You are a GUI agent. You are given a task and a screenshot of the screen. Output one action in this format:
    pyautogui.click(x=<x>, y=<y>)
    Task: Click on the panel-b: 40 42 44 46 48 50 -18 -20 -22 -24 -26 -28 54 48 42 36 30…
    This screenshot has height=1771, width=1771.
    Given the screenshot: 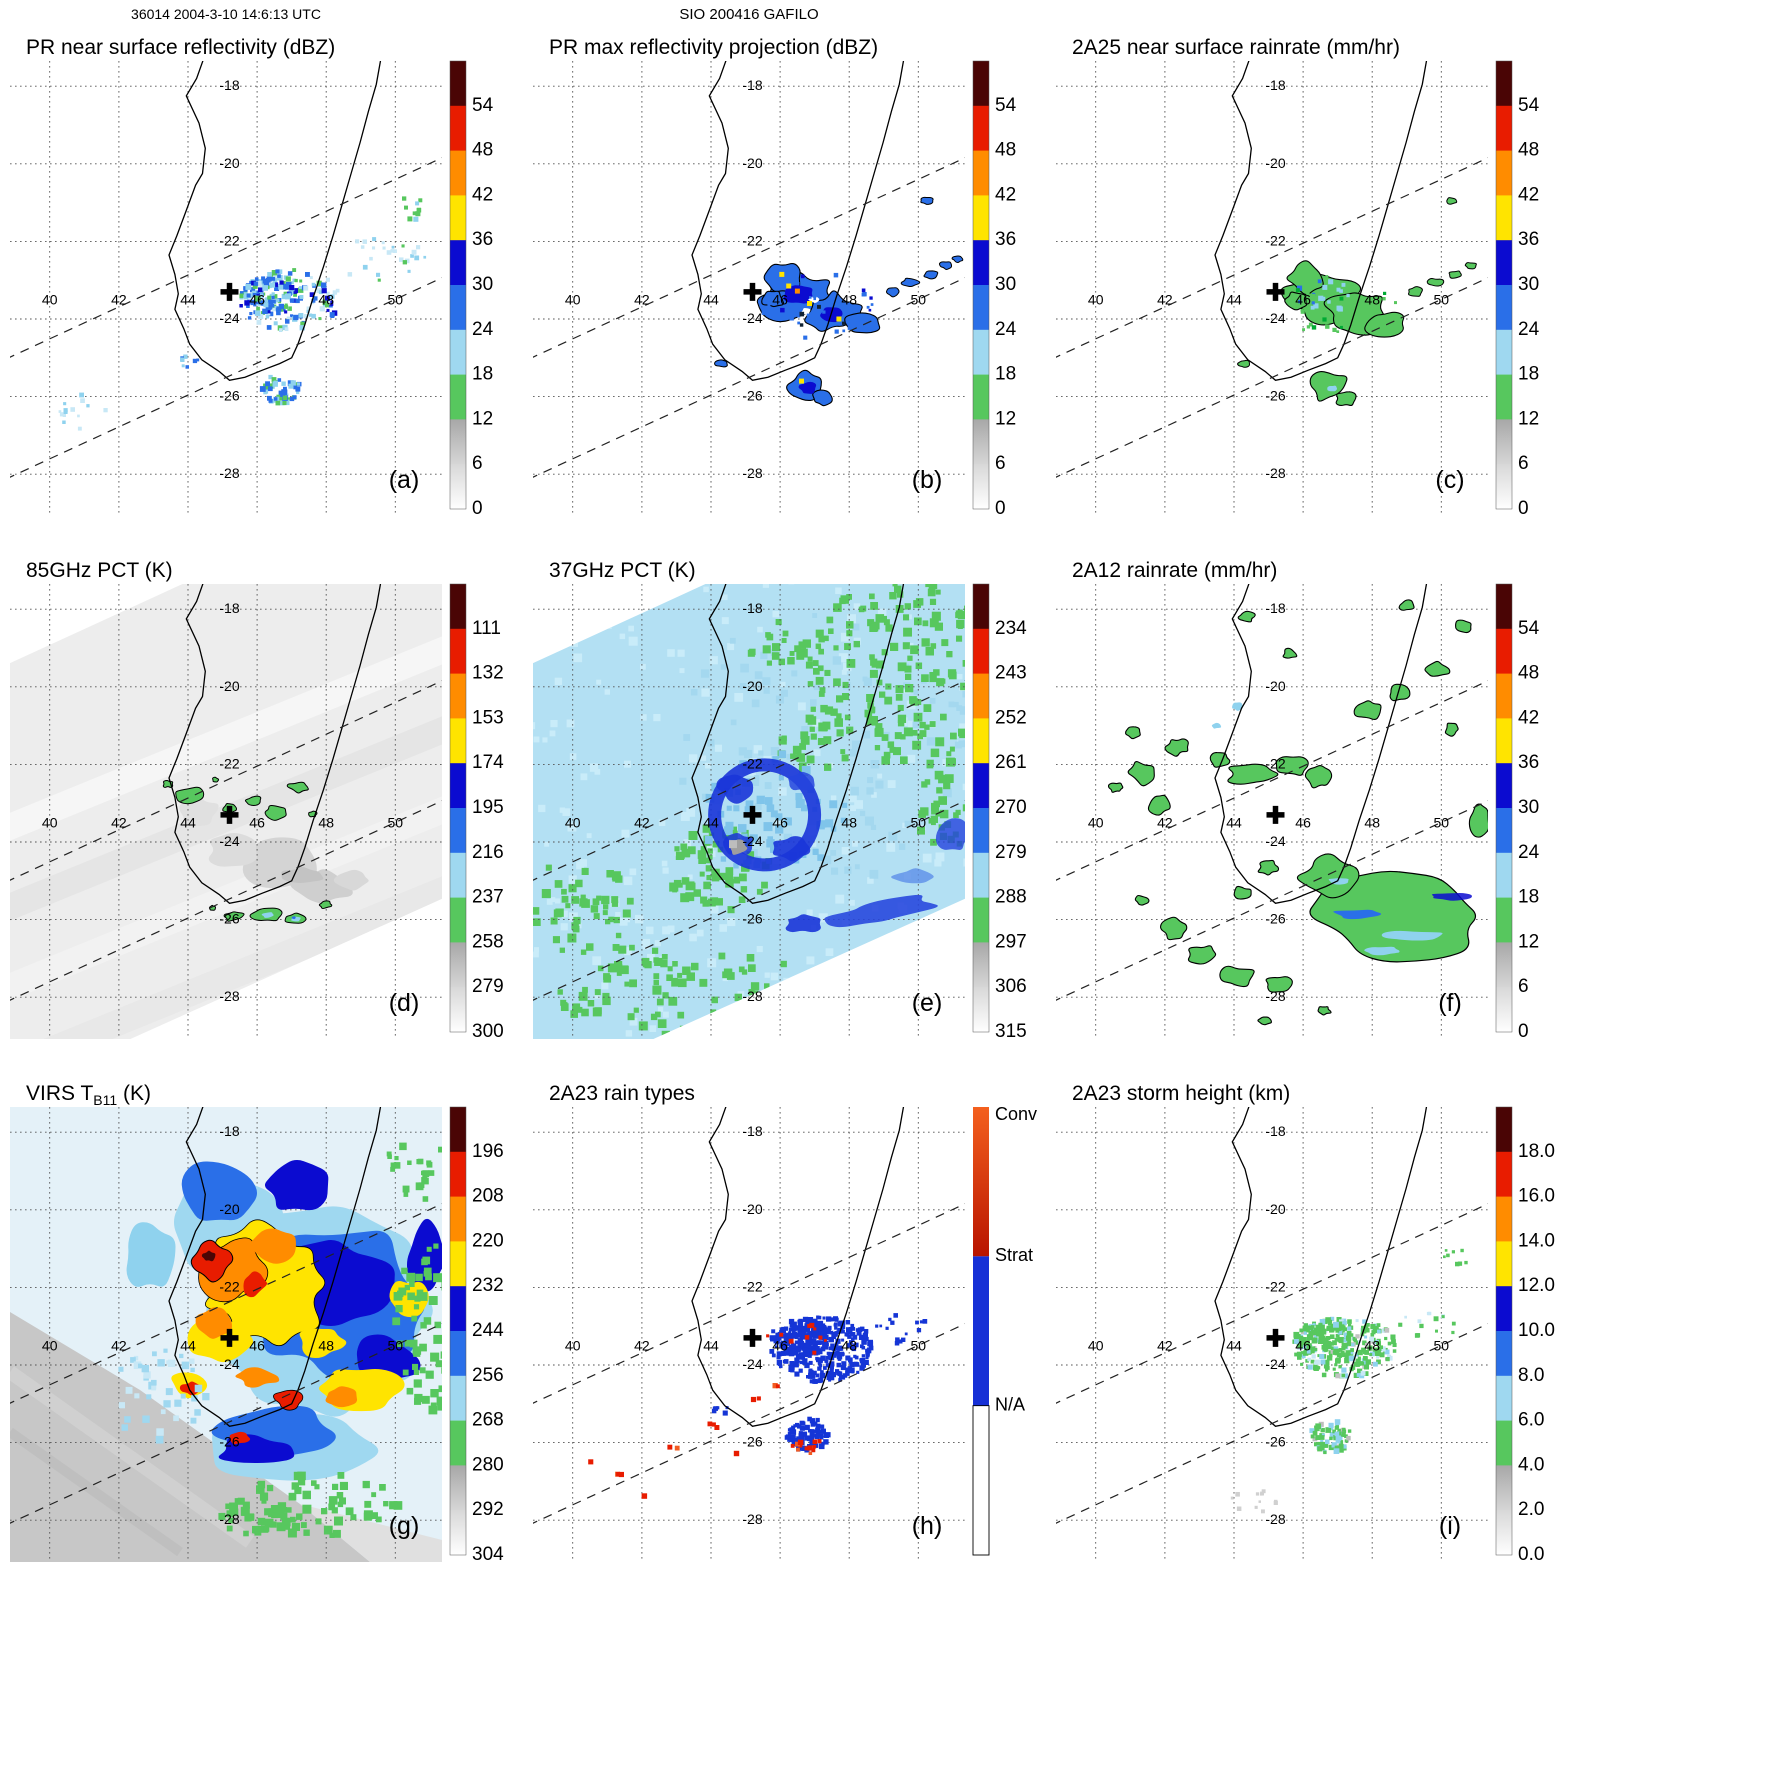 What is the action you would take?
    pyautogui.click(x=784, y=287)
    